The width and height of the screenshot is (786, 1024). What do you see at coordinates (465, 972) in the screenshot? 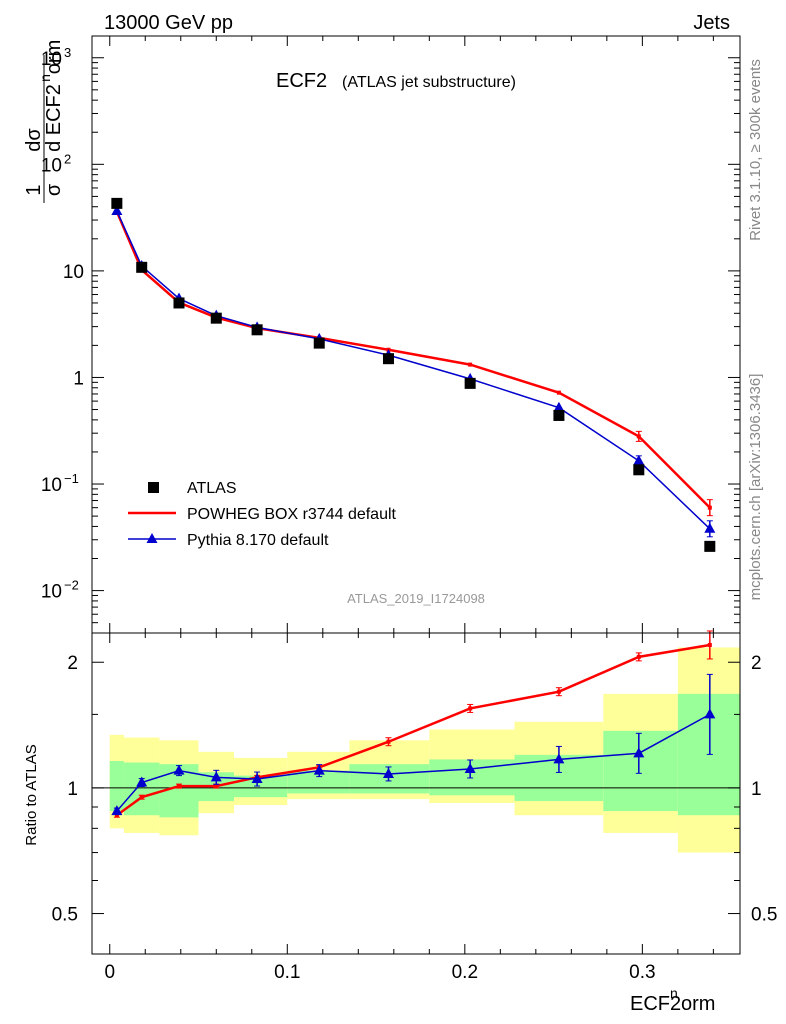
I see `x-tick-label: 0.2` at bounding box center [465, 972].